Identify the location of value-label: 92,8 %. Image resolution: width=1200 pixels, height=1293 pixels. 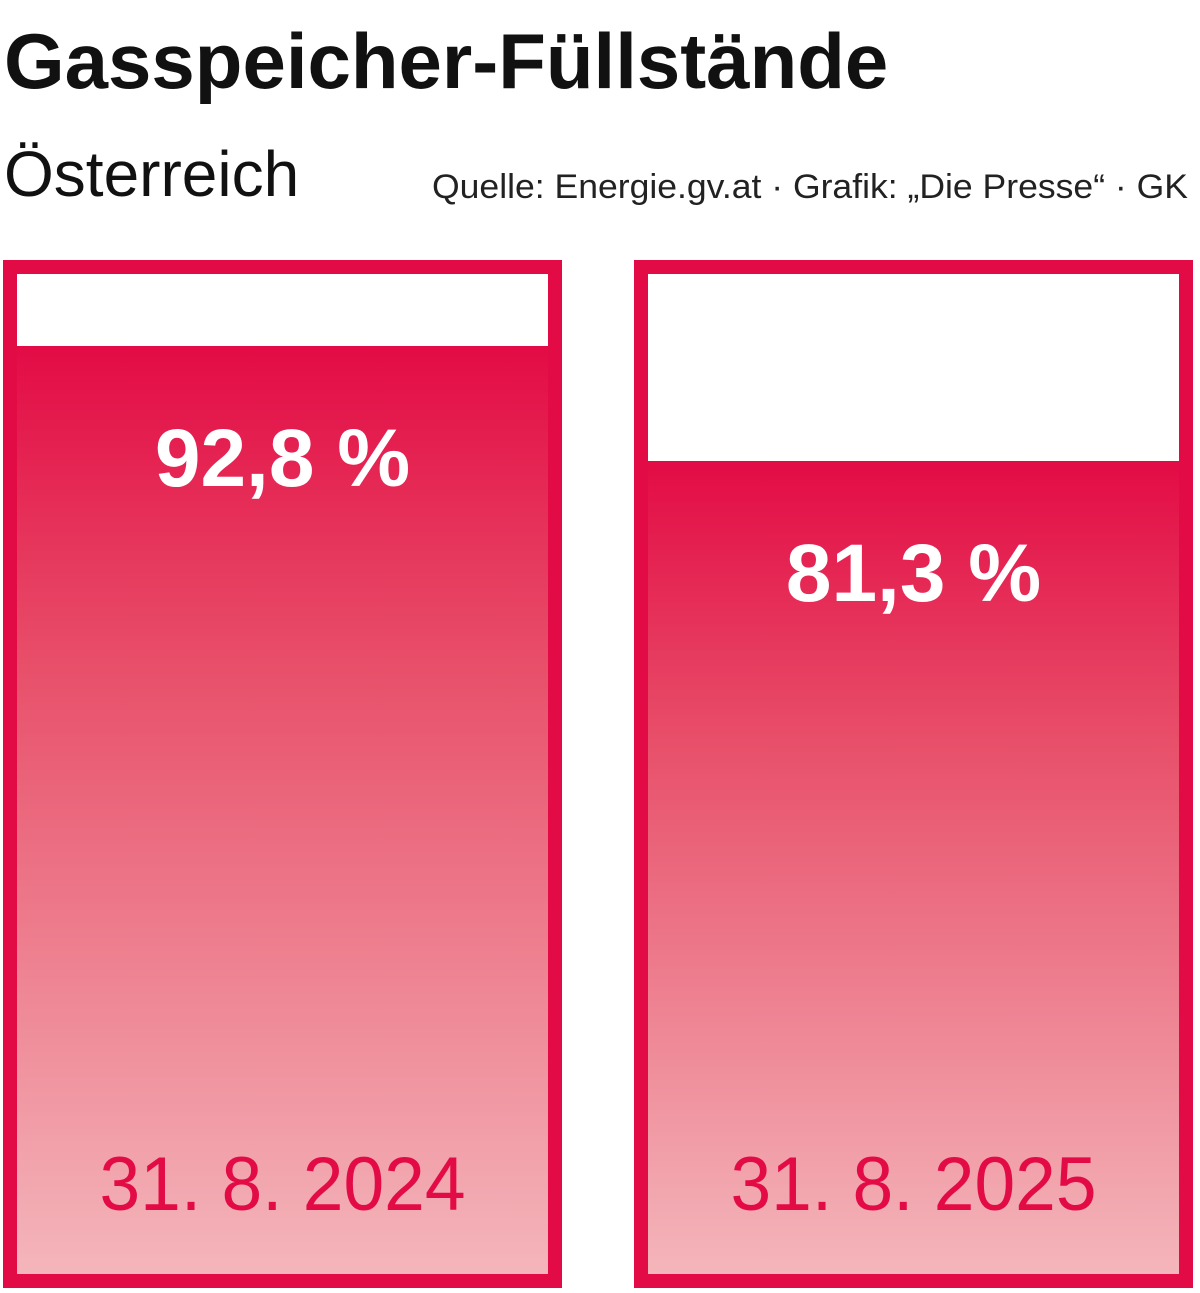
(282, 458).